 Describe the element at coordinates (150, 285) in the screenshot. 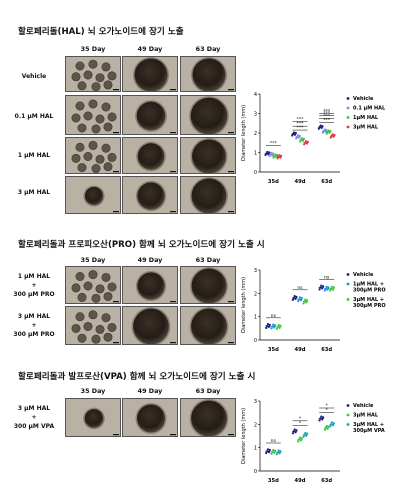

I see `micrograph-pro-r0-c1` at that location.